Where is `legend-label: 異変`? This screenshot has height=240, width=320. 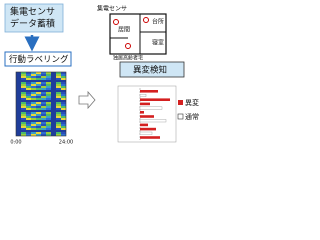
legend-label: 異変 is located at coordinates (192, 102).